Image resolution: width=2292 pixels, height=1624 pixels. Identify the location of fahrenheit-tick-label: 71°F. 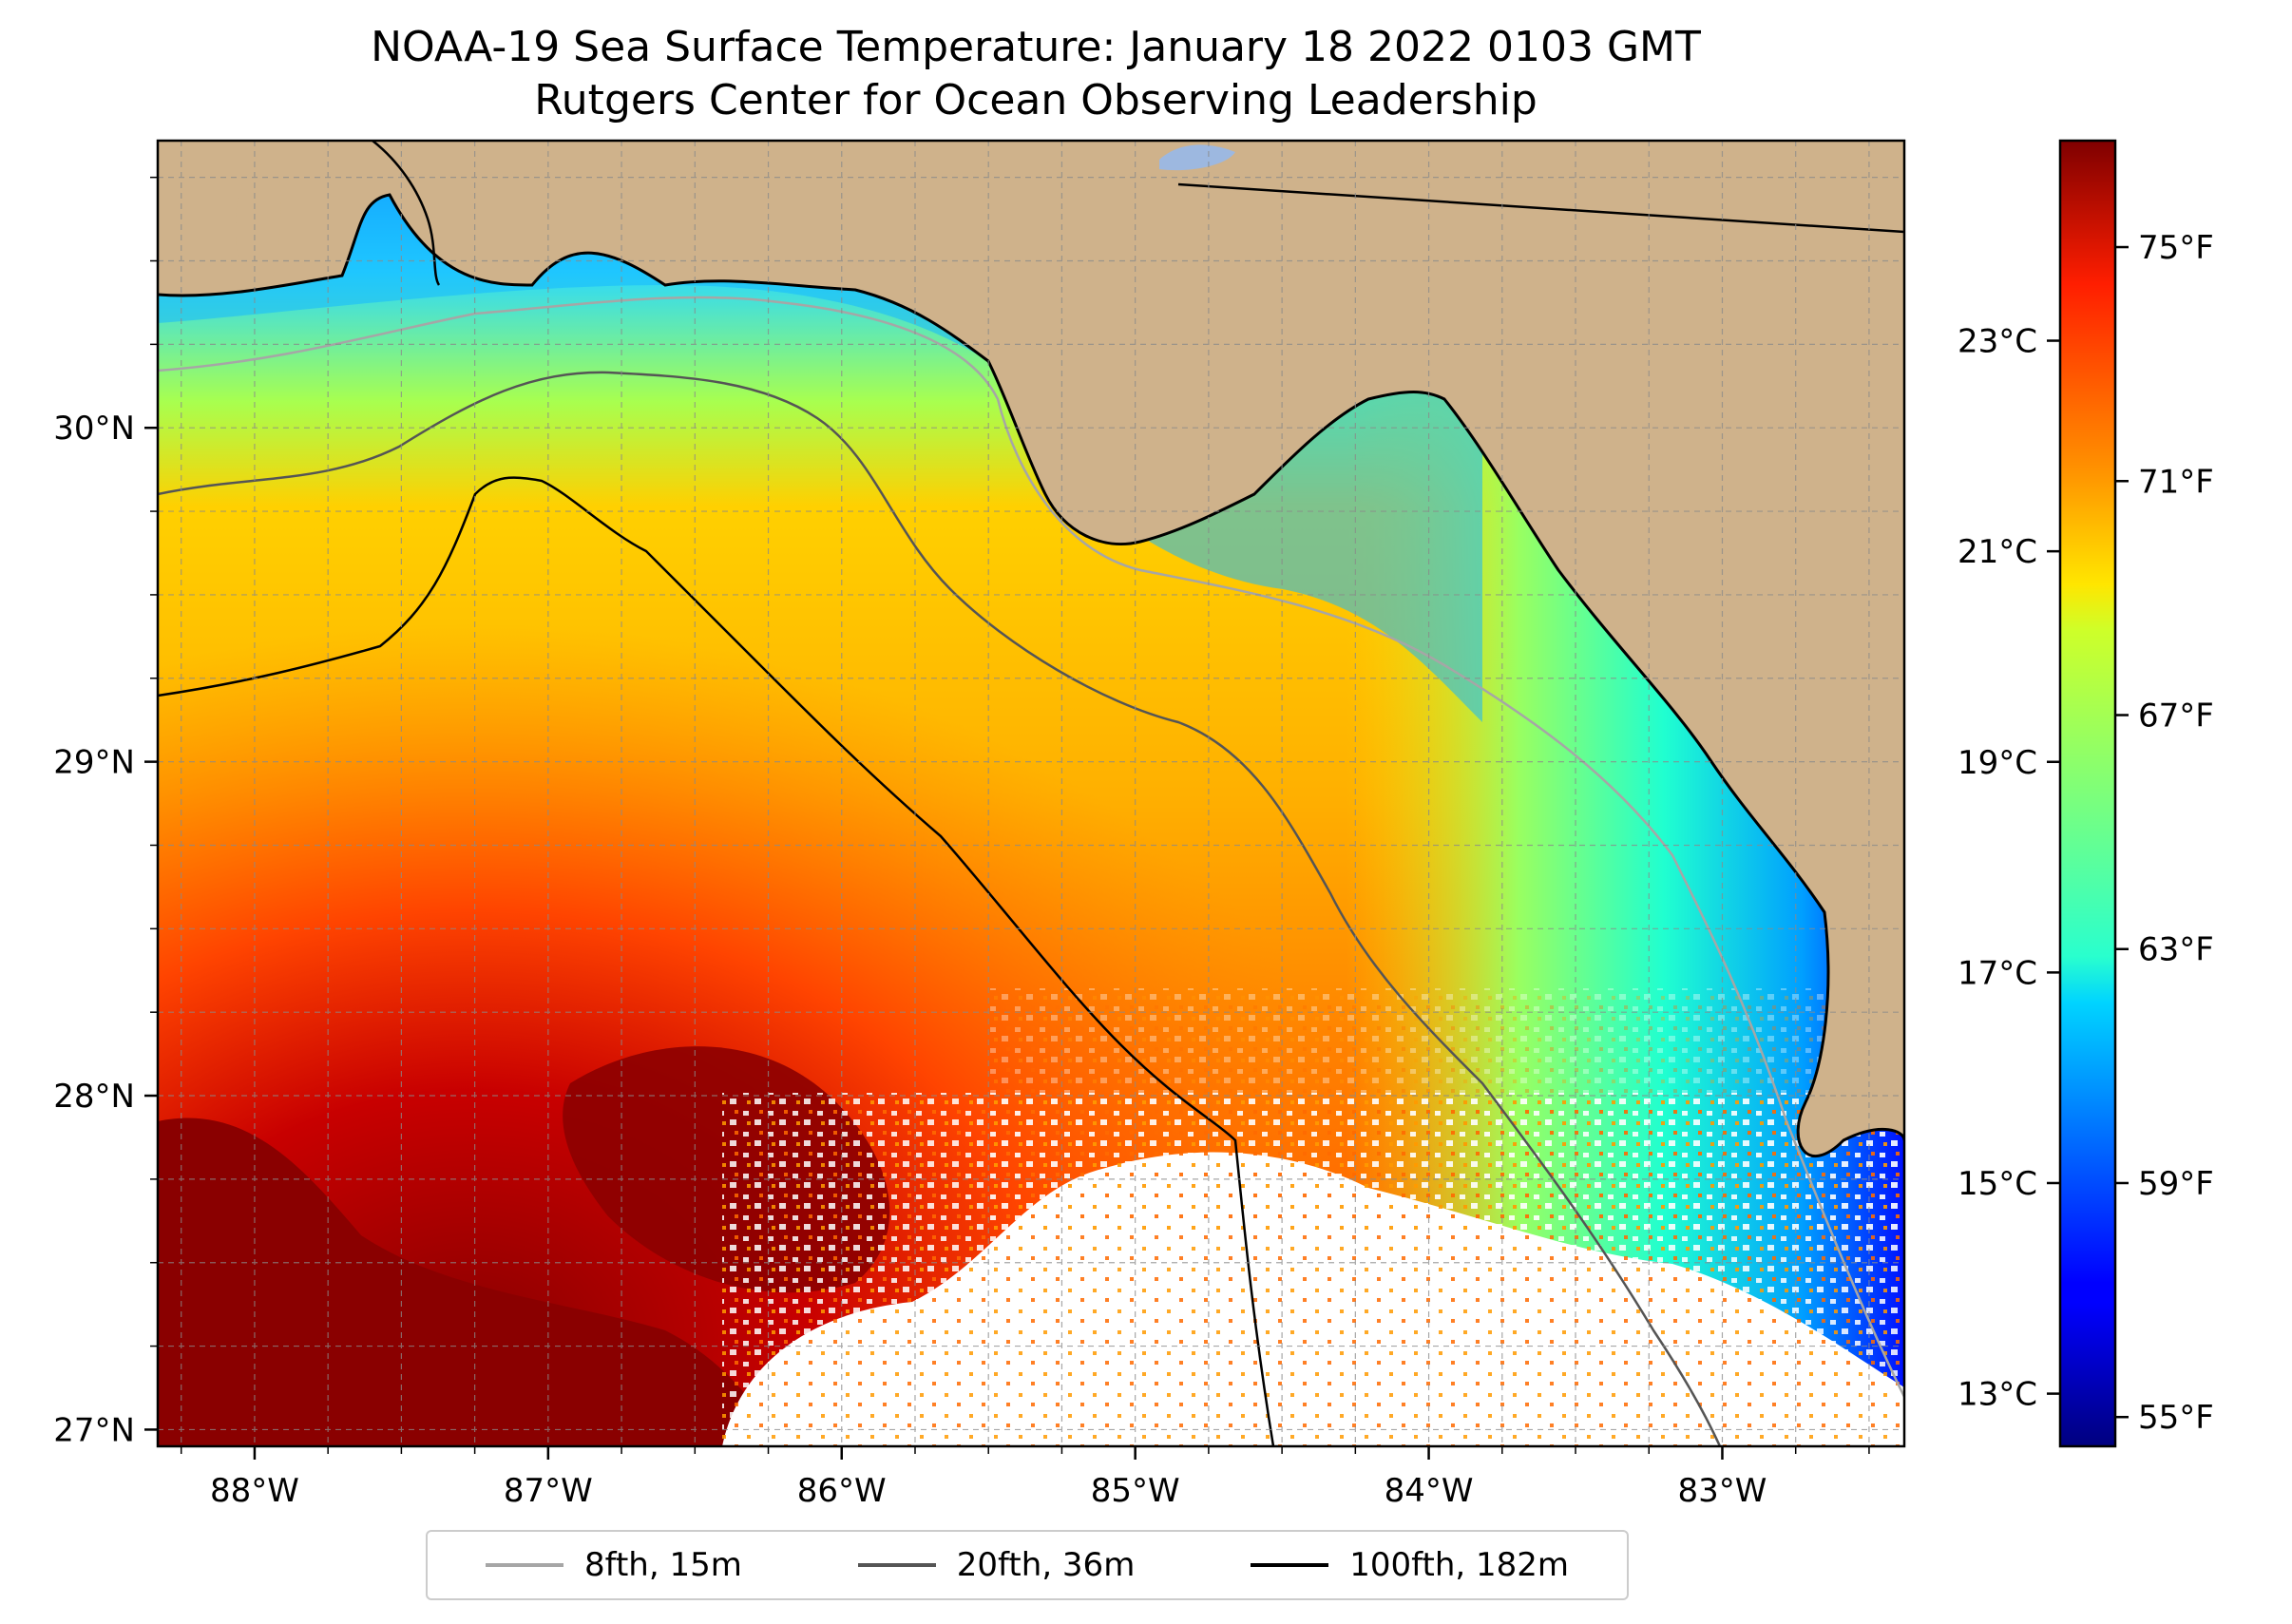
(2176, 482).